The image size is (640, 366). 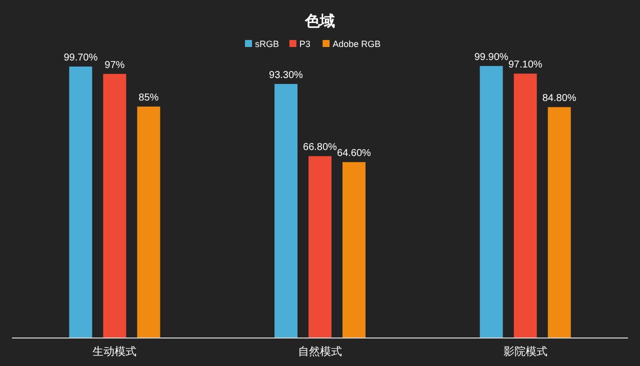 I want to click on legend-label: P3, so click(x=304, y=44).